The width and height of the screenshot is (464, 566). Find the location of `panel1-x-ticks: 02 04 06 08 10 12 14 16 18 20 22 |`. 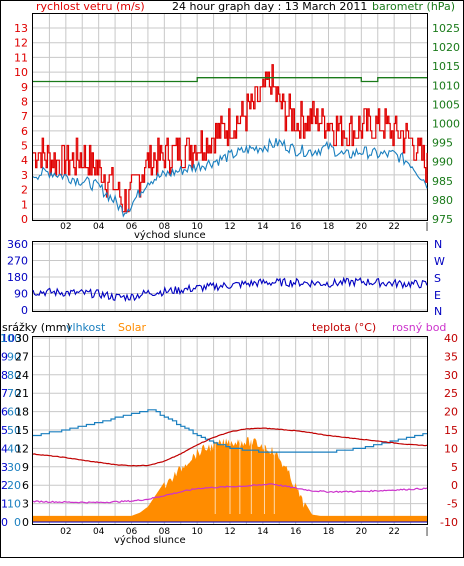

panel1-x-ticks: 02 04 06 08 10 12 14 16 18 20 22 | is located at coordinates (244, 227).